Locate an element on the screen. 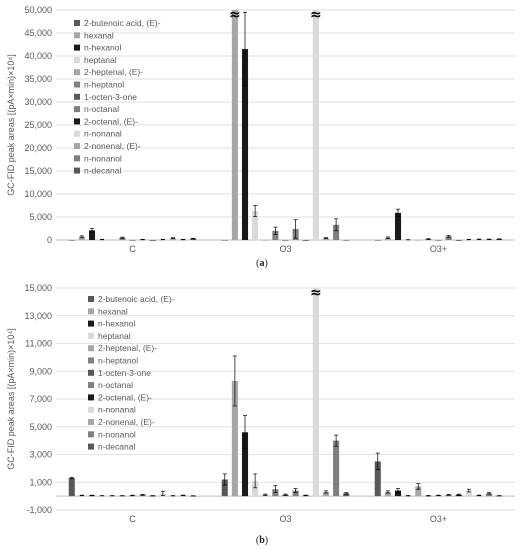 Image resolution: width=524 pixels, height=550 pixels. caption-a-letter: a is located at coordinates (262, 263).